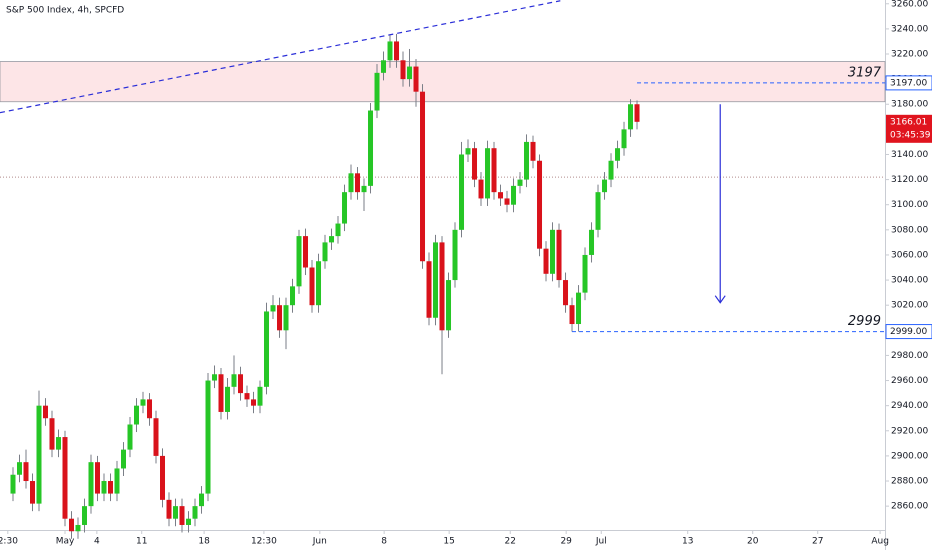  I want to click on x-tick-label: 27, so click(817, 542).